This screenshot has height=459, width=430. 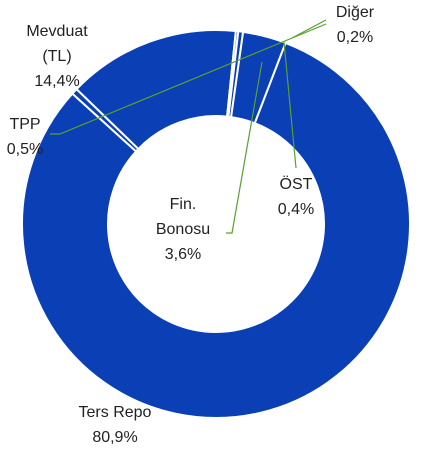 What do you see at coordinates (355, 12) in the screenshot?
I see `category: Diğer` at bounding box center [355, 12].